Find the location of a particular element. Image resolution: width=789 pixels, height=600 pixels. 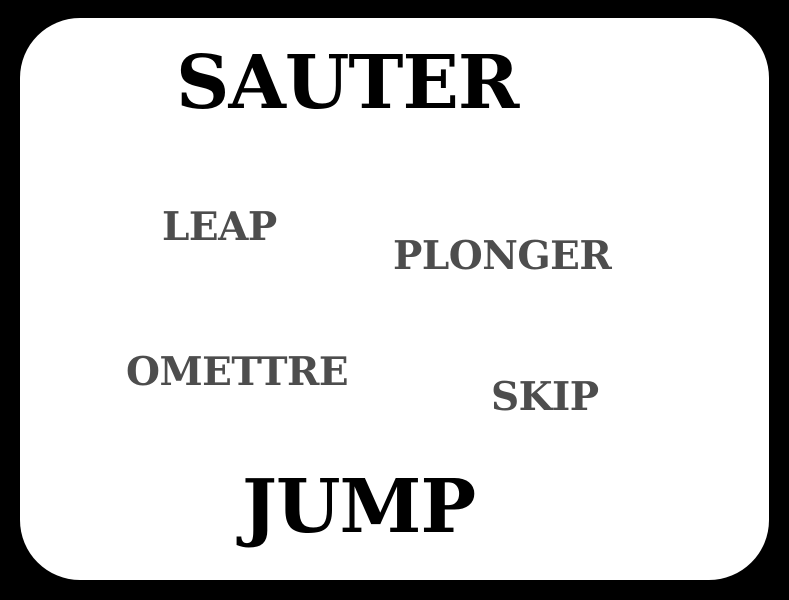

word-skip: SKIP is located at coordinates (545, 397).